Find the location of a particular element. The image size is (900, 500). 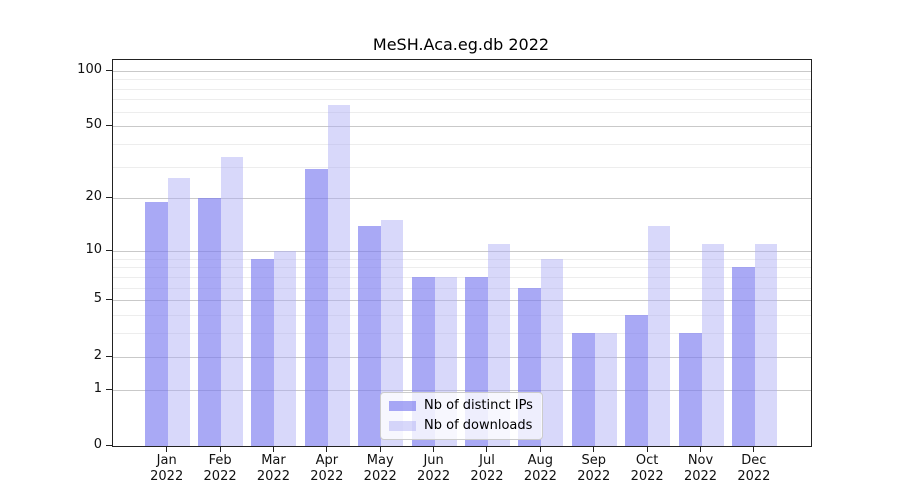

y-tick-label: 50 is located at coordinates (93, 125).